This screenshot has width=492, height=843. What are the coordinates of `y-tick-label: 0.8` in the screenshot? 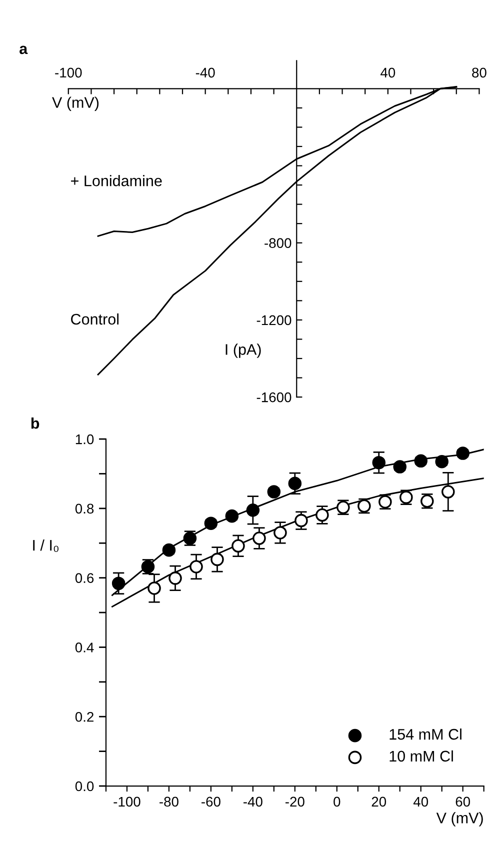 It's located at (84, 509).